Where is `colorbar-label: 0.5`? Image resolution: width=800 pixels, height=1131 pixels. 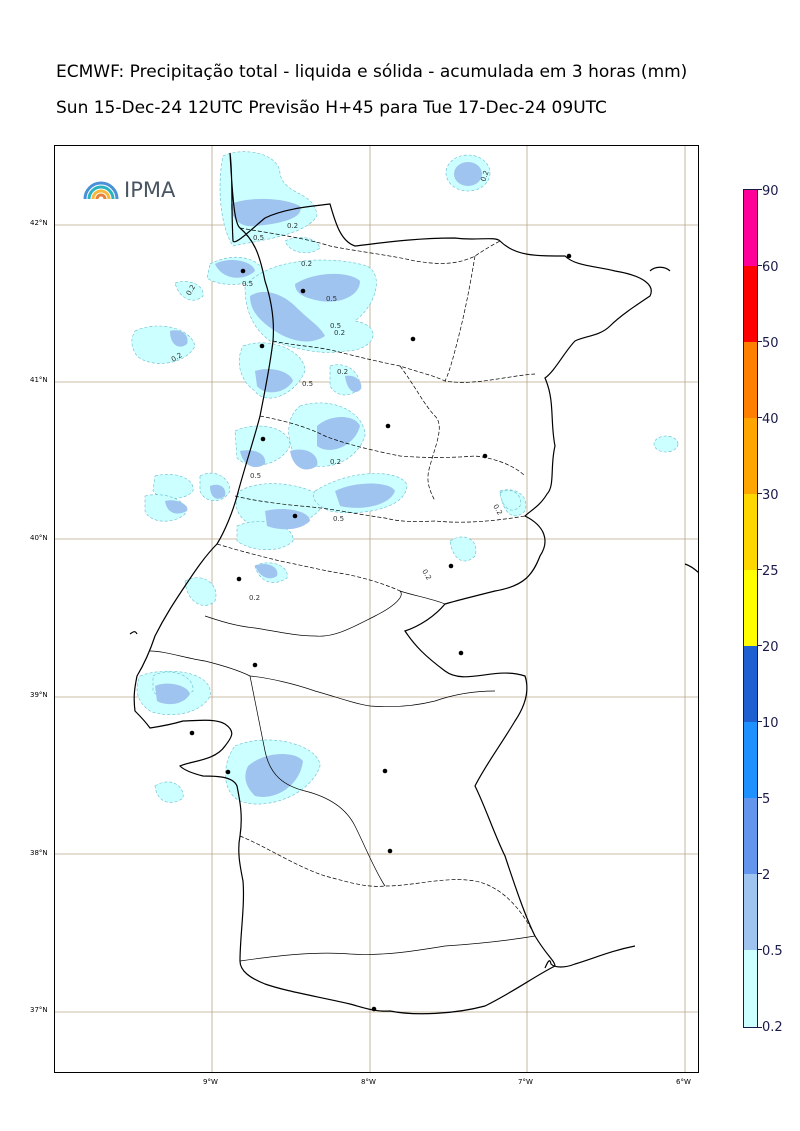
colorbar-label: 0.5 is located at coordinates (772, 951).